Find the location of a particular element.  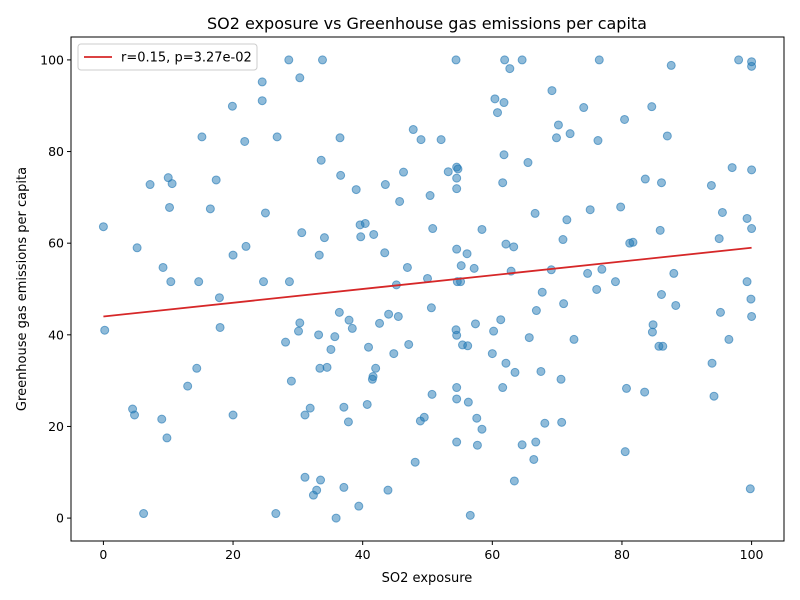

legend-entry: r=0.15, p=3.27e-02 is located at coordinates (186, 58).